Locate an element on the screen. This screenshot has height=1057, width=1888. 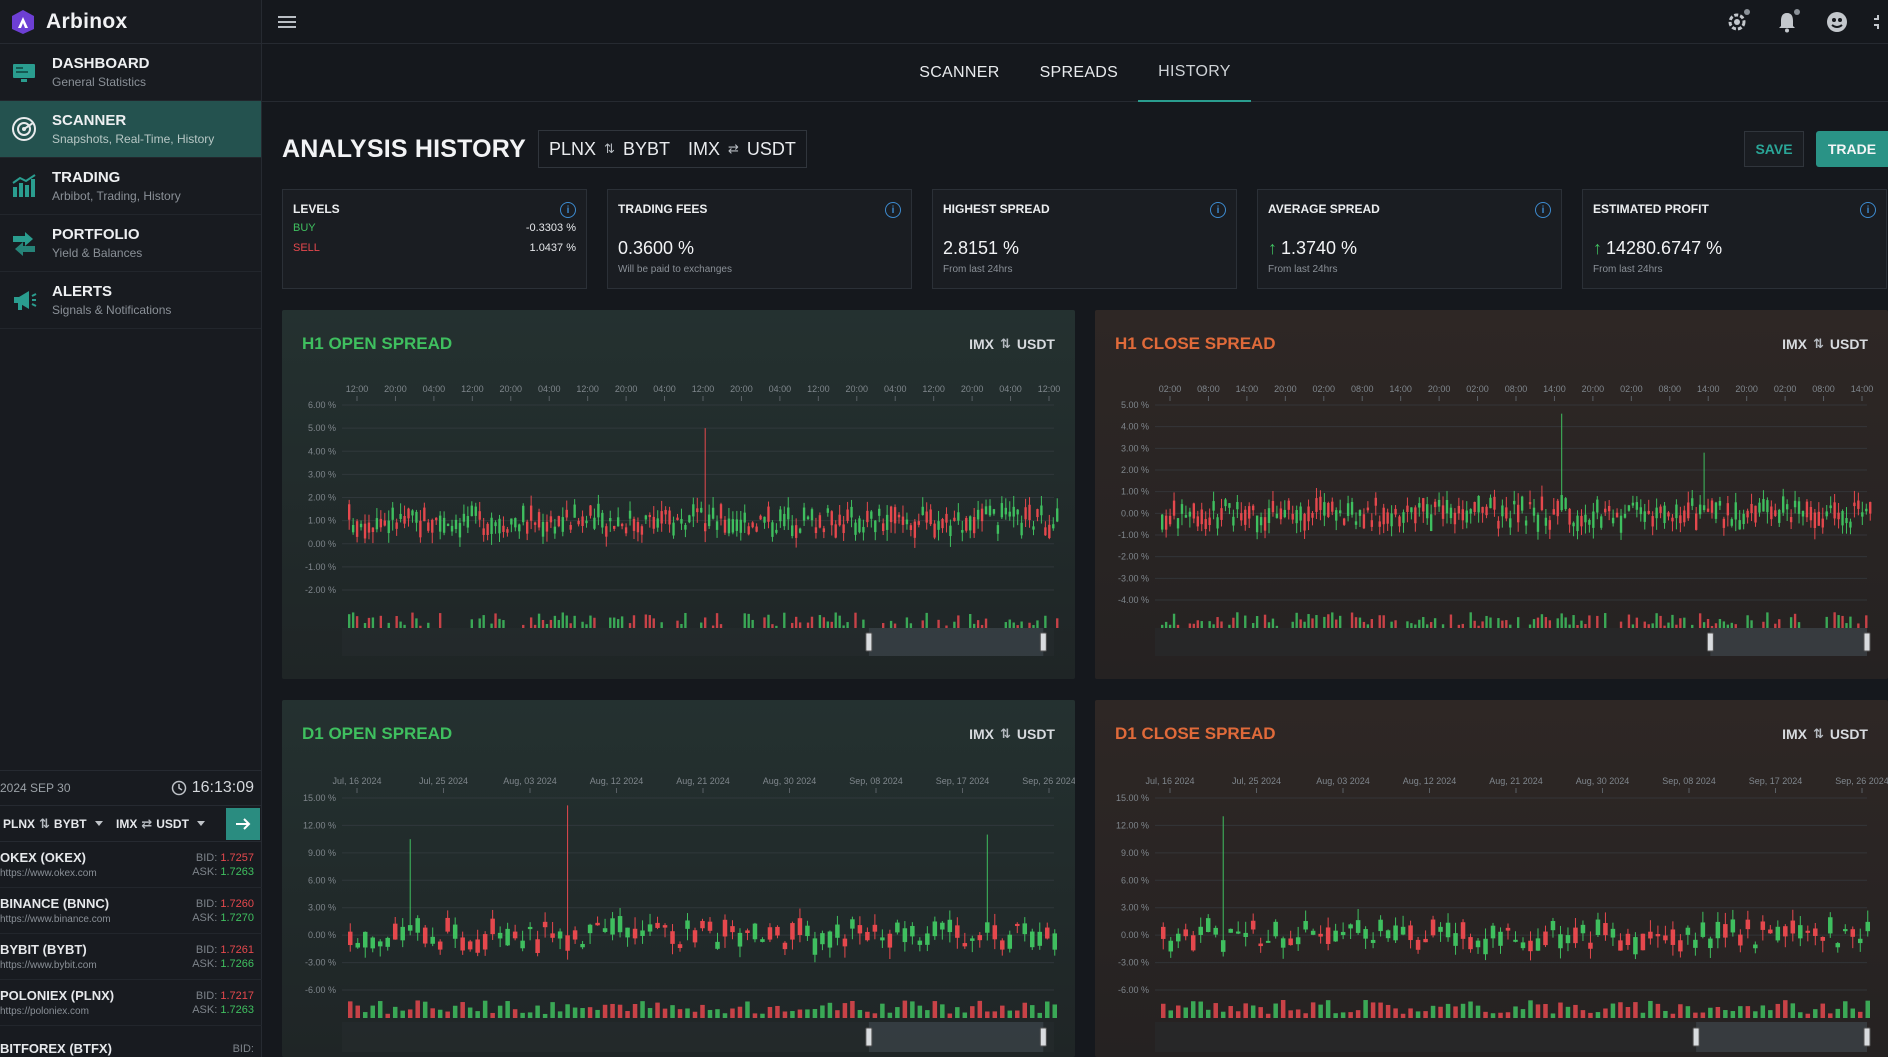
swap-icon: ⇅ is located at coordinates (1005, 733).